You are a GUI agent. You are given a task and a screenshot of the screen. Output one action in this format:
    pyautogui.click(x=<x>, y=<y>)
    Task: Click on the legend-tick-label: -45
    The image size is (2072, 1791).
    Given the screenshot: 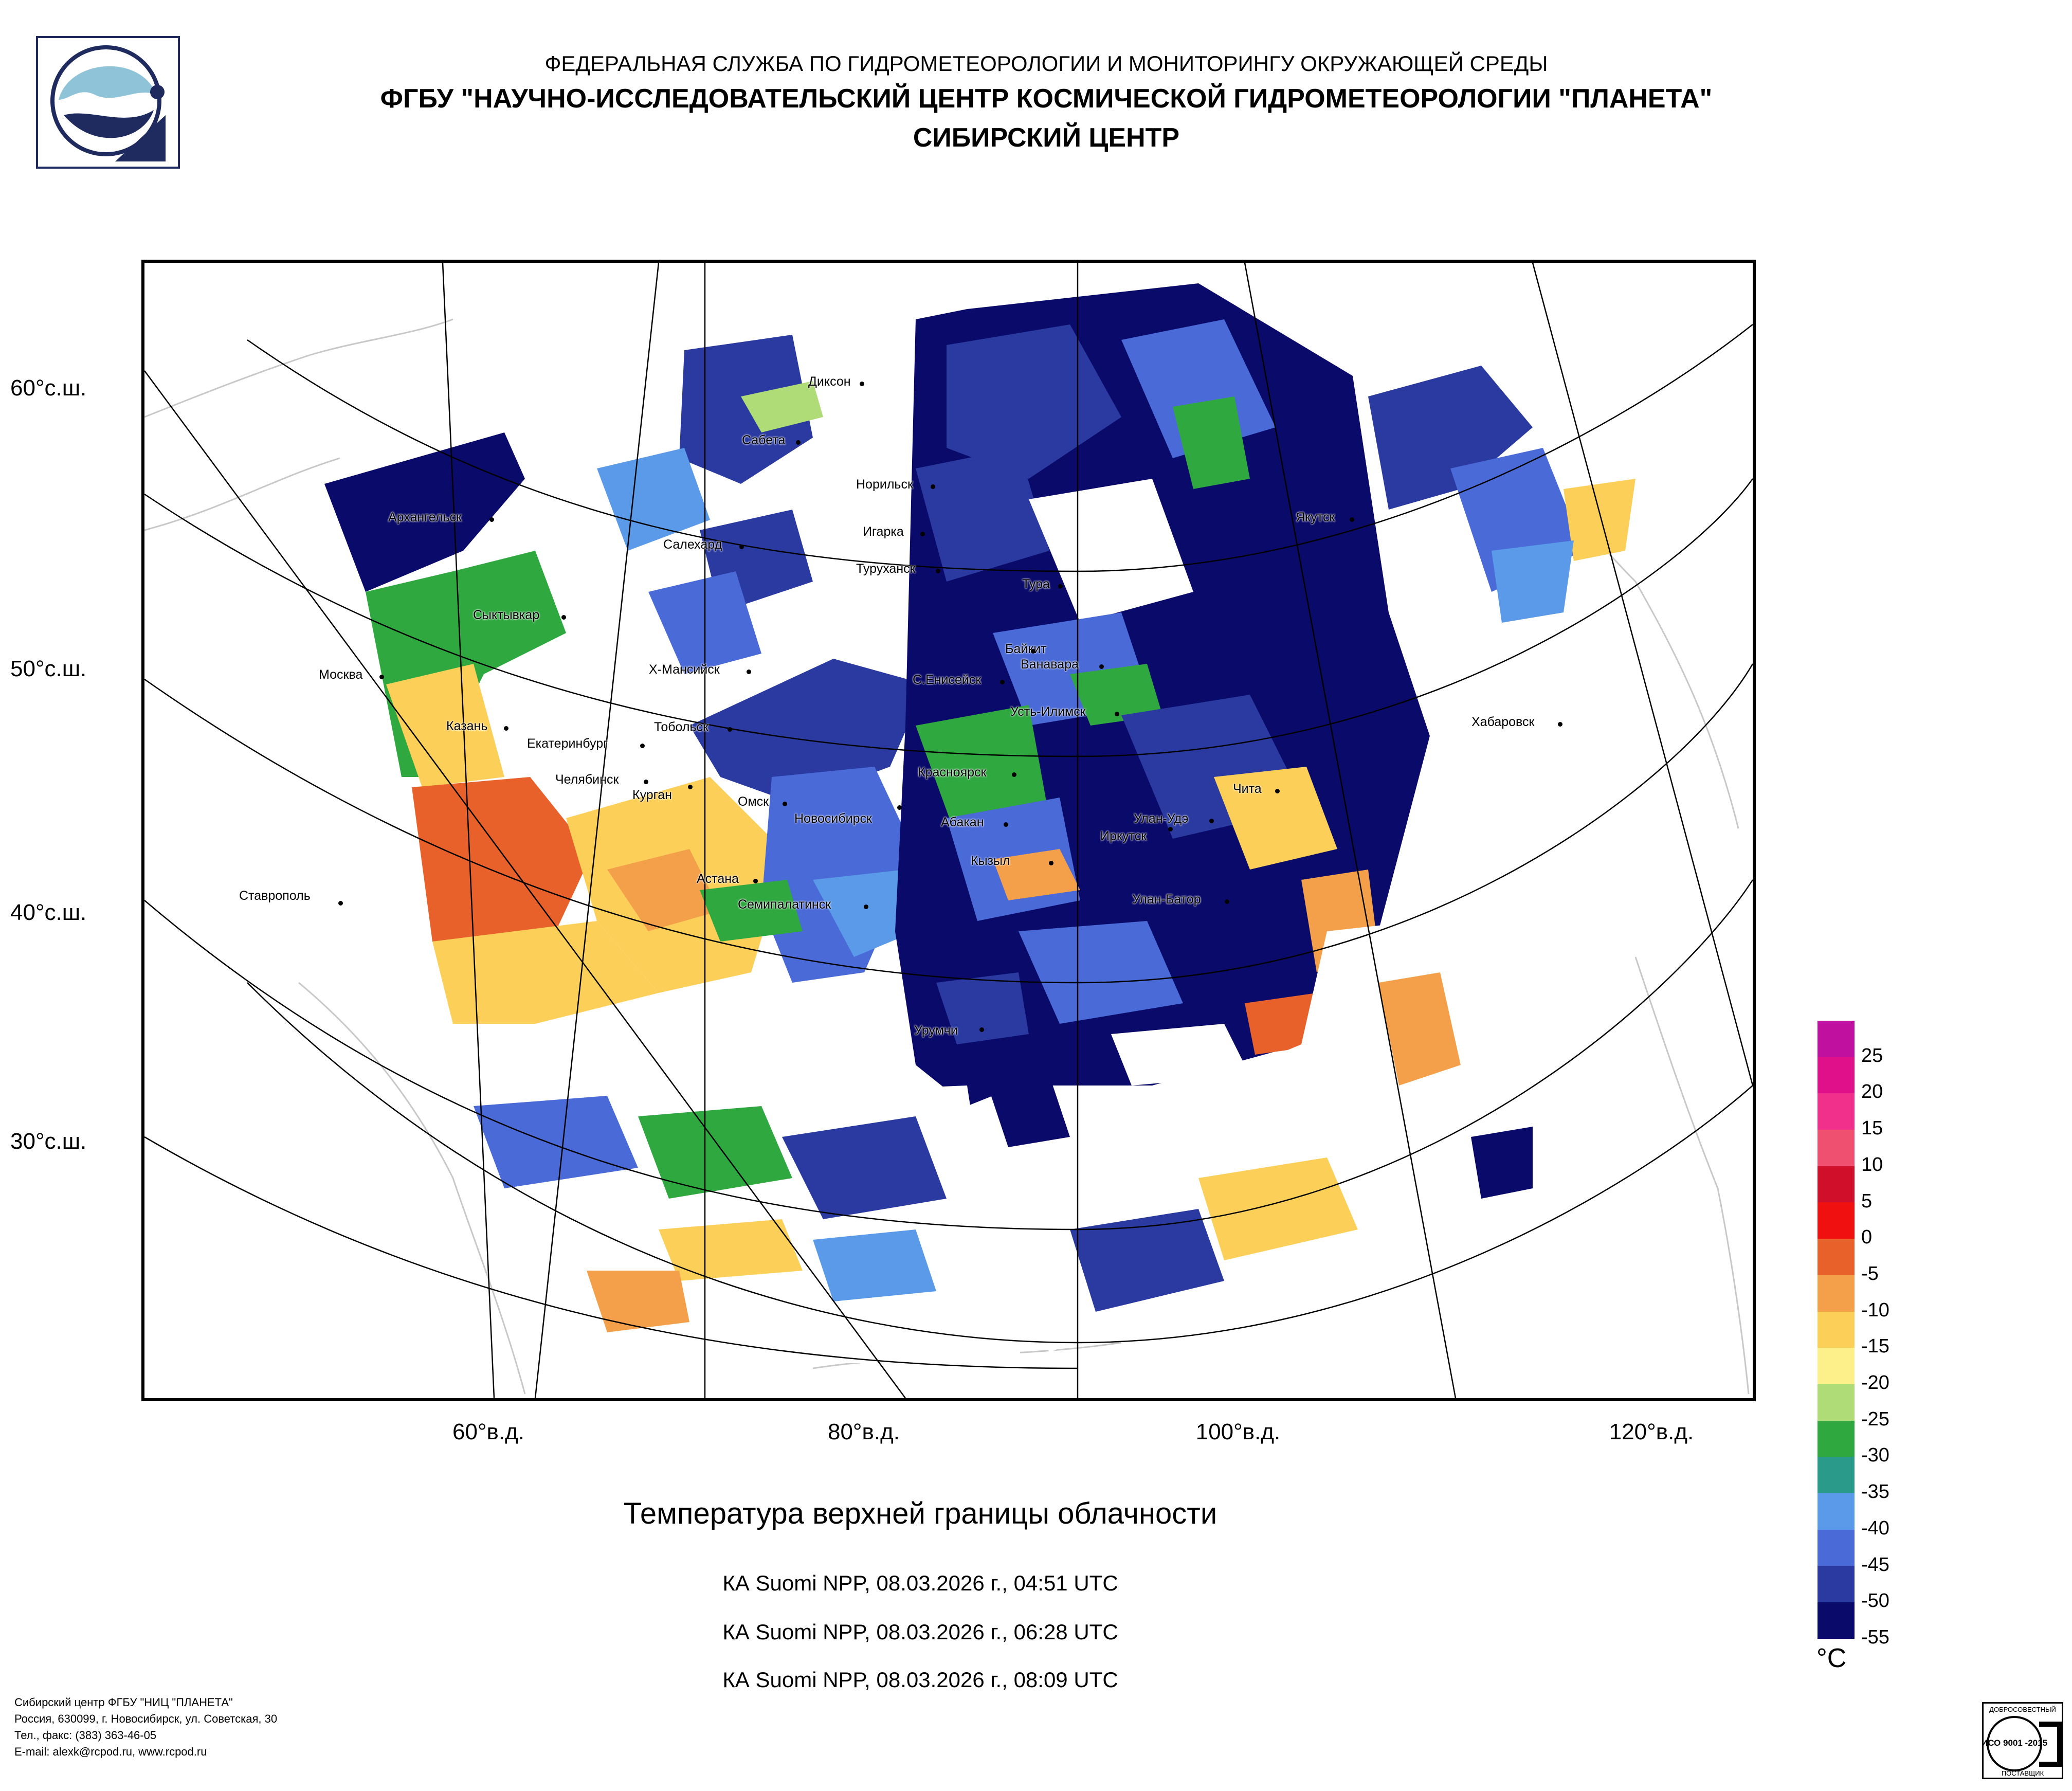 What is the action you would take?
    pyautogui.click(x=1875, y=1564)
    